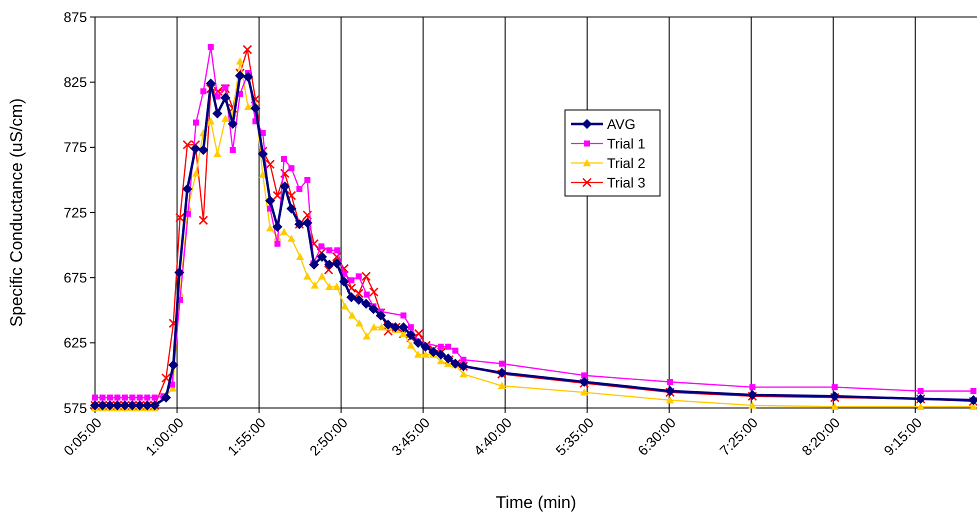 This screenshot has width=977, height=514. Describe the element at coordinates (76, 16) in the screenshot. I see `y-tick-label: 875` at that location.